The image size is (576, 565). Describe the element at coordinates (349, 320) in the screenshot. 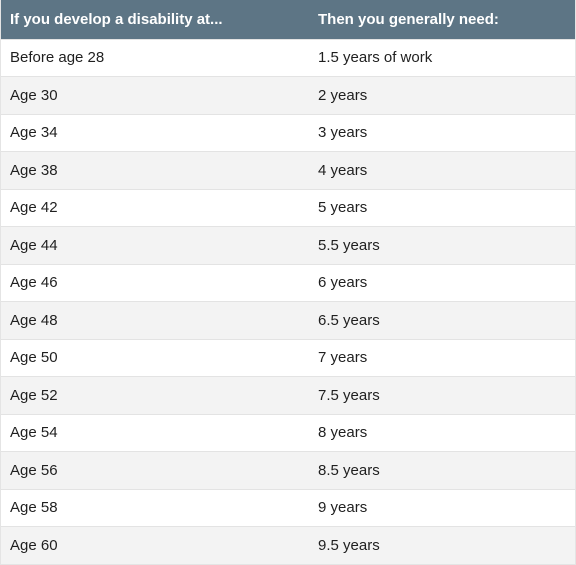

I see `cell-work-needed: 6.5 years` at that location.